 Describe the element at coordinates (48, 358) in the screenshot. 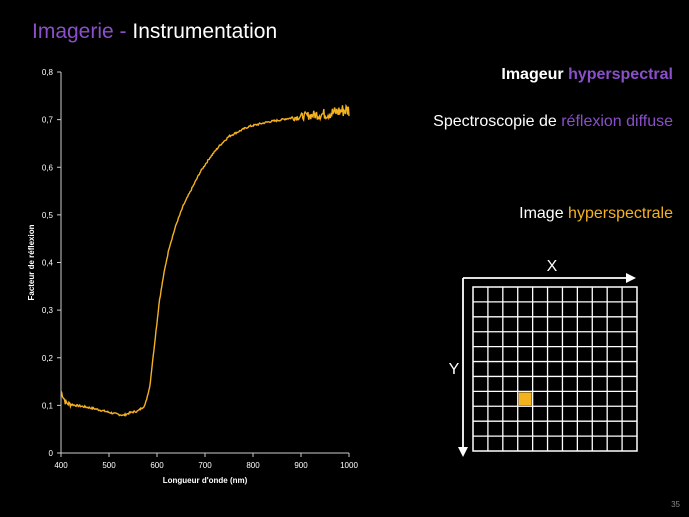

I see `y-tick-label: 0,2` at that location.